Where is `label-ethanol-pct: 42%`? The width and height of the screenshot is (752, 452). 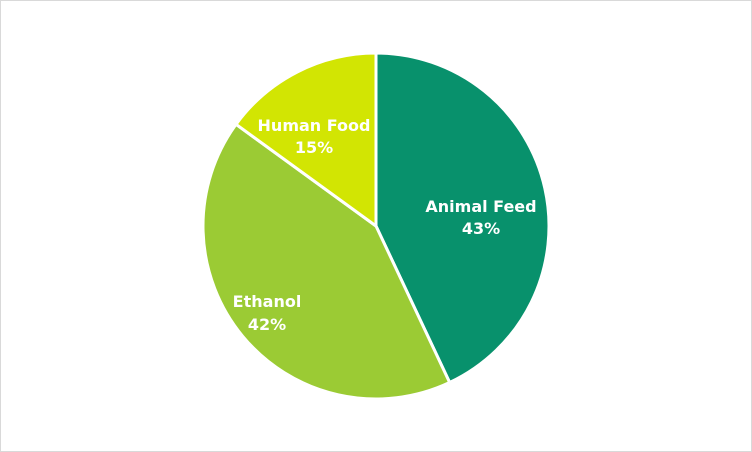
label-ethanol-pct: 42% is located at coordinates (267, 324).